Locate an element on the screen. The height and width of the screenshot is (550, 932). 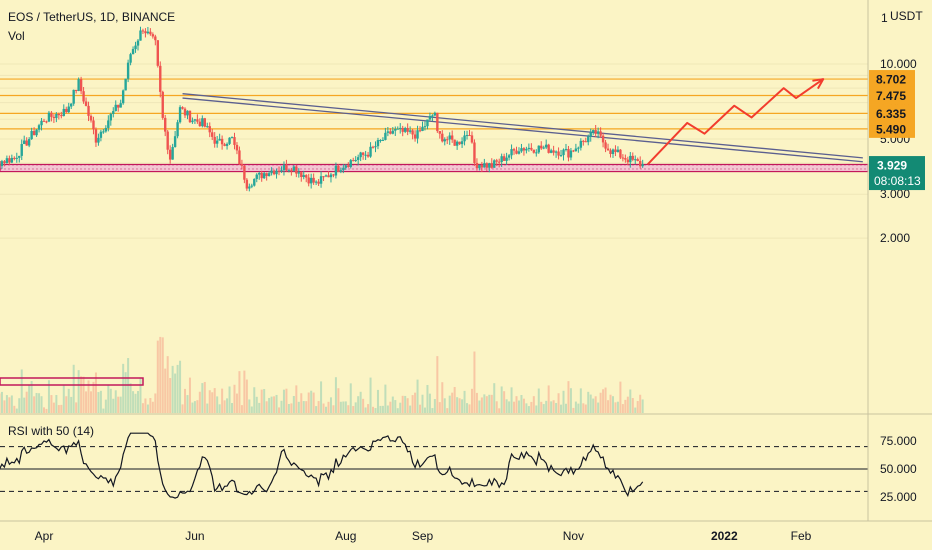
current-price-box is located at coordinates (897, 173).